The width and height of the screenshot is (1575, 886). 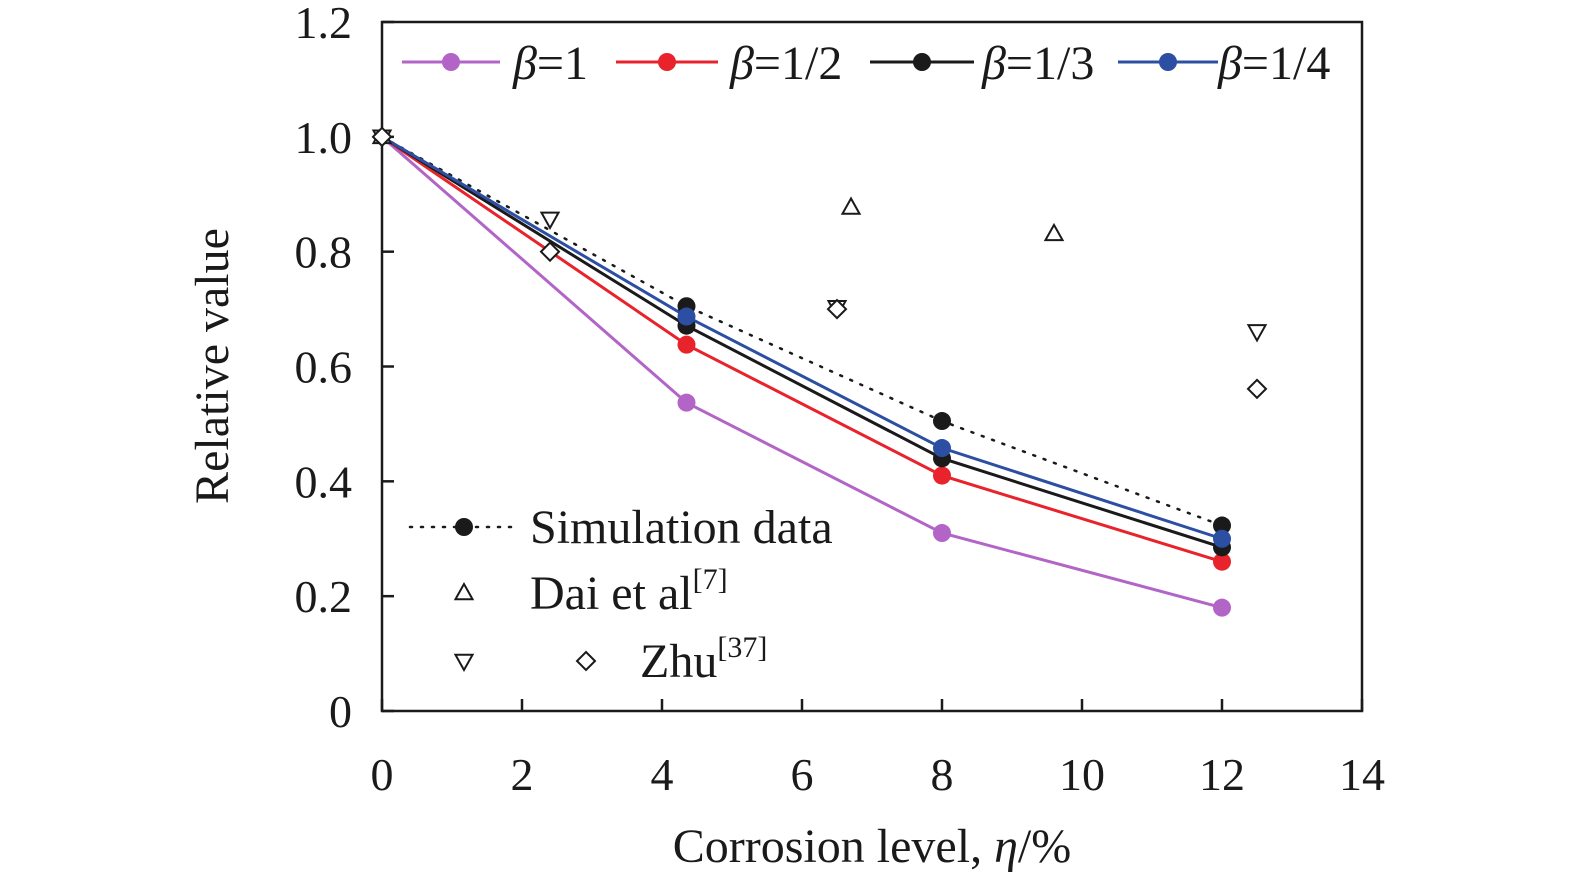 I want to click on x-tick-label: 4, so click(x=662, y=774).